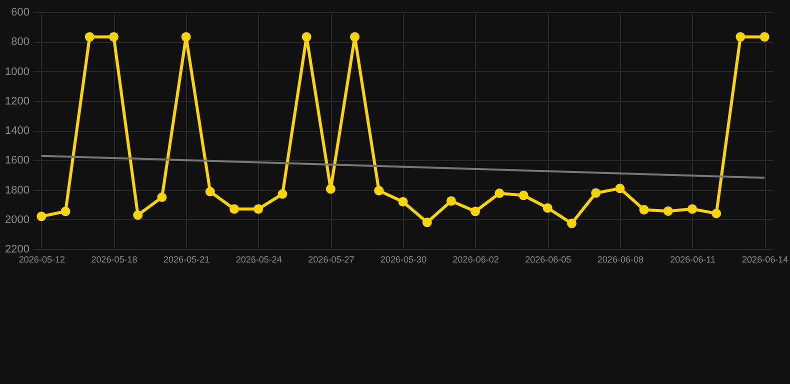 This screenshot has height=384, width=790. Describe the element at coordinates (41, 259) in the screenshot. I see `x-tick-label: 2026-05-12` at that location.